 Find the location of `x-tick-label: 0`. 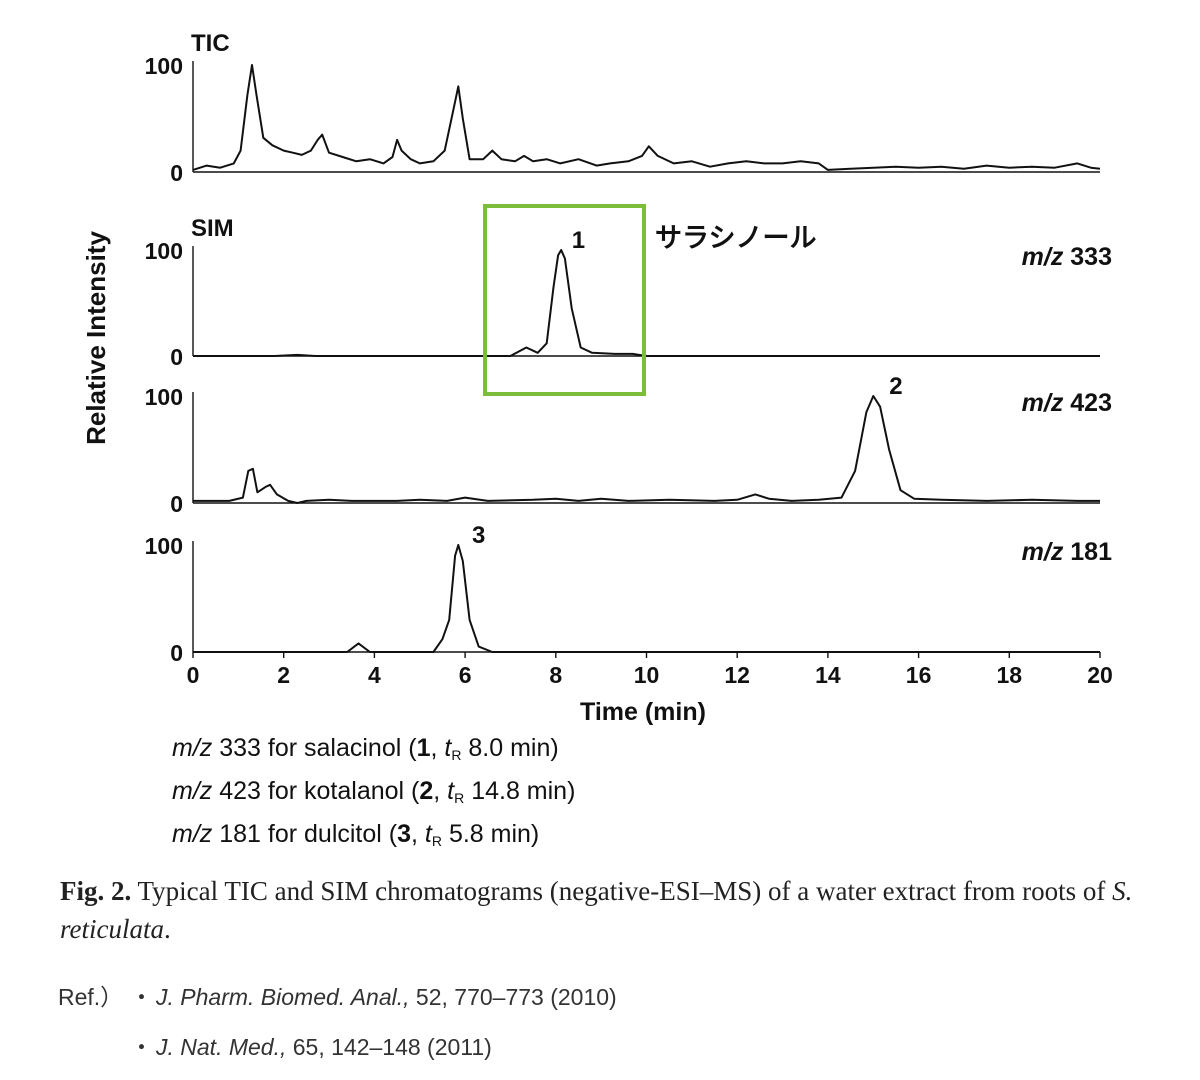

x-tick-label: 0 is located at coordinates (193, 675).